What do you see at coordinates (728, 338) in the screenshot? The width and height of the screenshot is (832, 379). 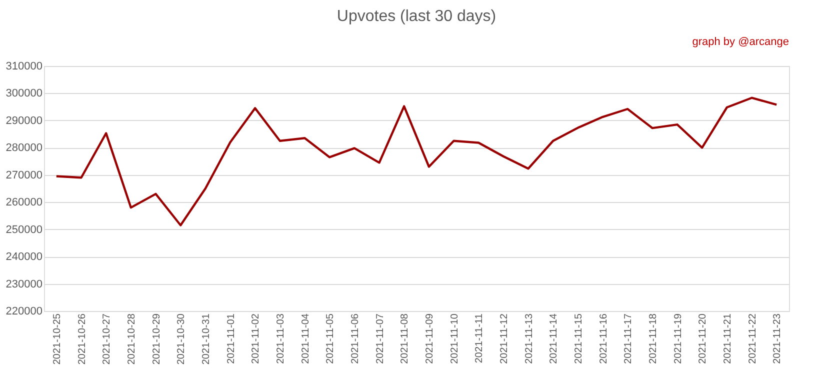 I see `x-tick-label: 2021-11-21` at bounding box center [728, 338].